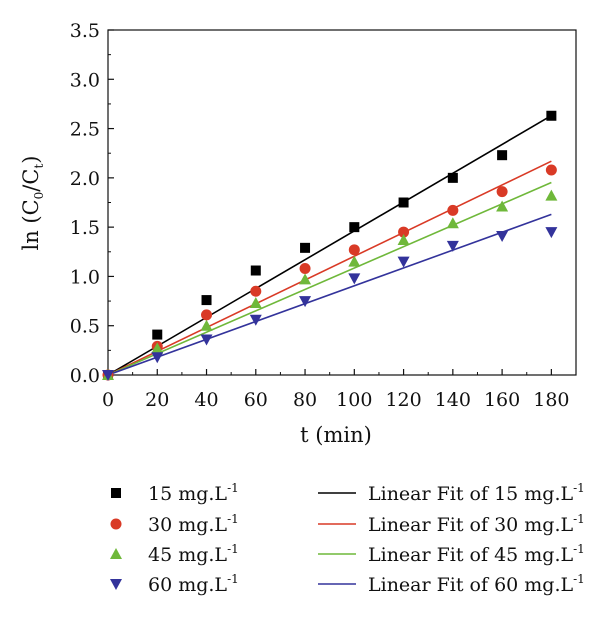 The height and width of the screenshot is (620, 600). What do you see at coordinates (85, 277) in the screenshot?
I see `y-tick-label: 1.0` at bounding box center [85, 277].